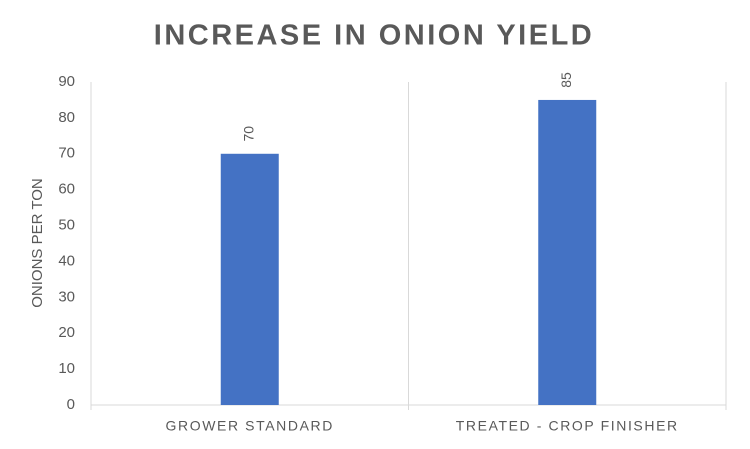 Image resolution: width=750 pixels, height=449 pixels. Describe the element at coordinates (66, 225) in the screenshot. I see `y-tick-label: 50` at that location.